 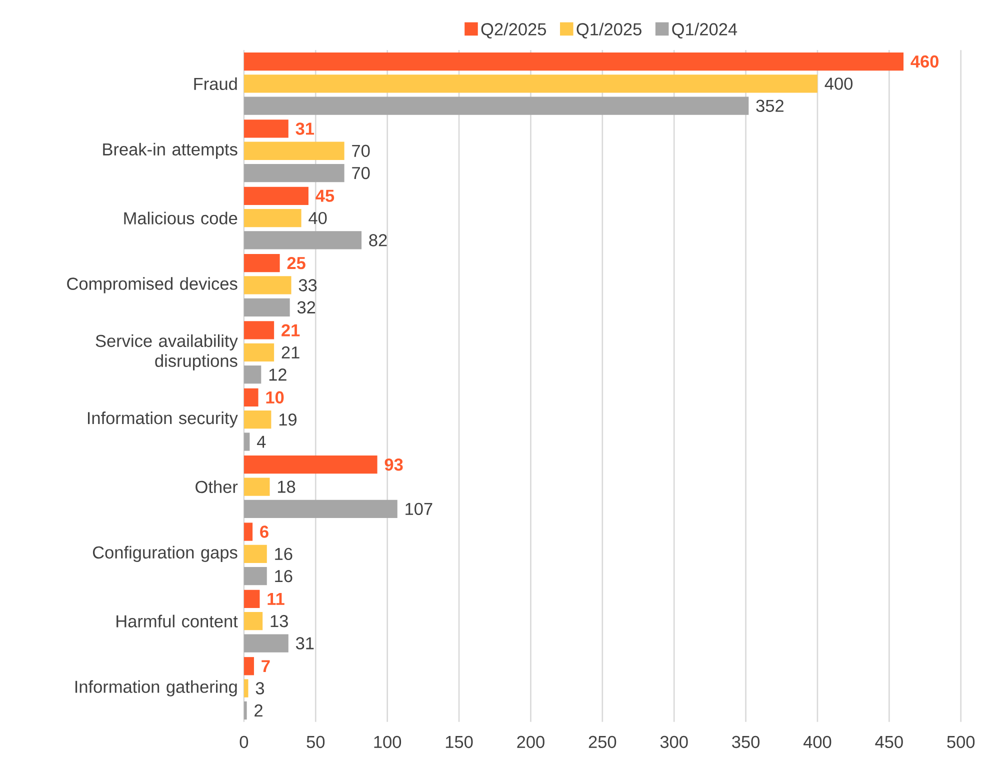 What do you see at coordinates (770, 106) in the screenshot?
I see `data-label: 352` at bounding box center [770, 106].